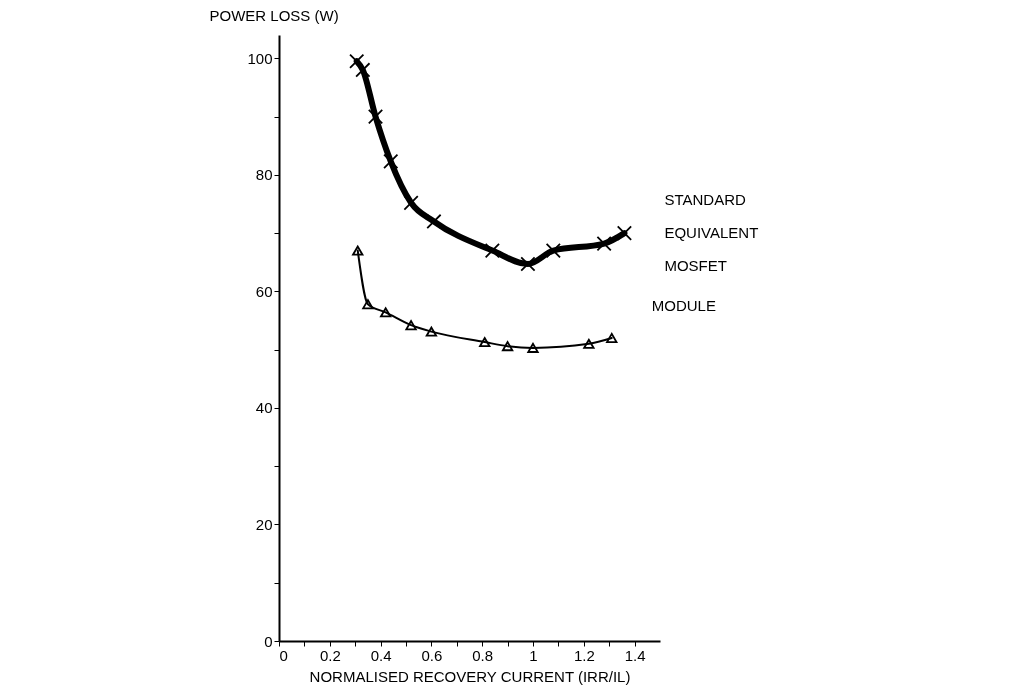 The width and height of the screenshot is (1009, 697). What do you see at coordinates (264, 524) in the screenshot?
I see `y-tick-label: 20` at bounding box center [264, 524].